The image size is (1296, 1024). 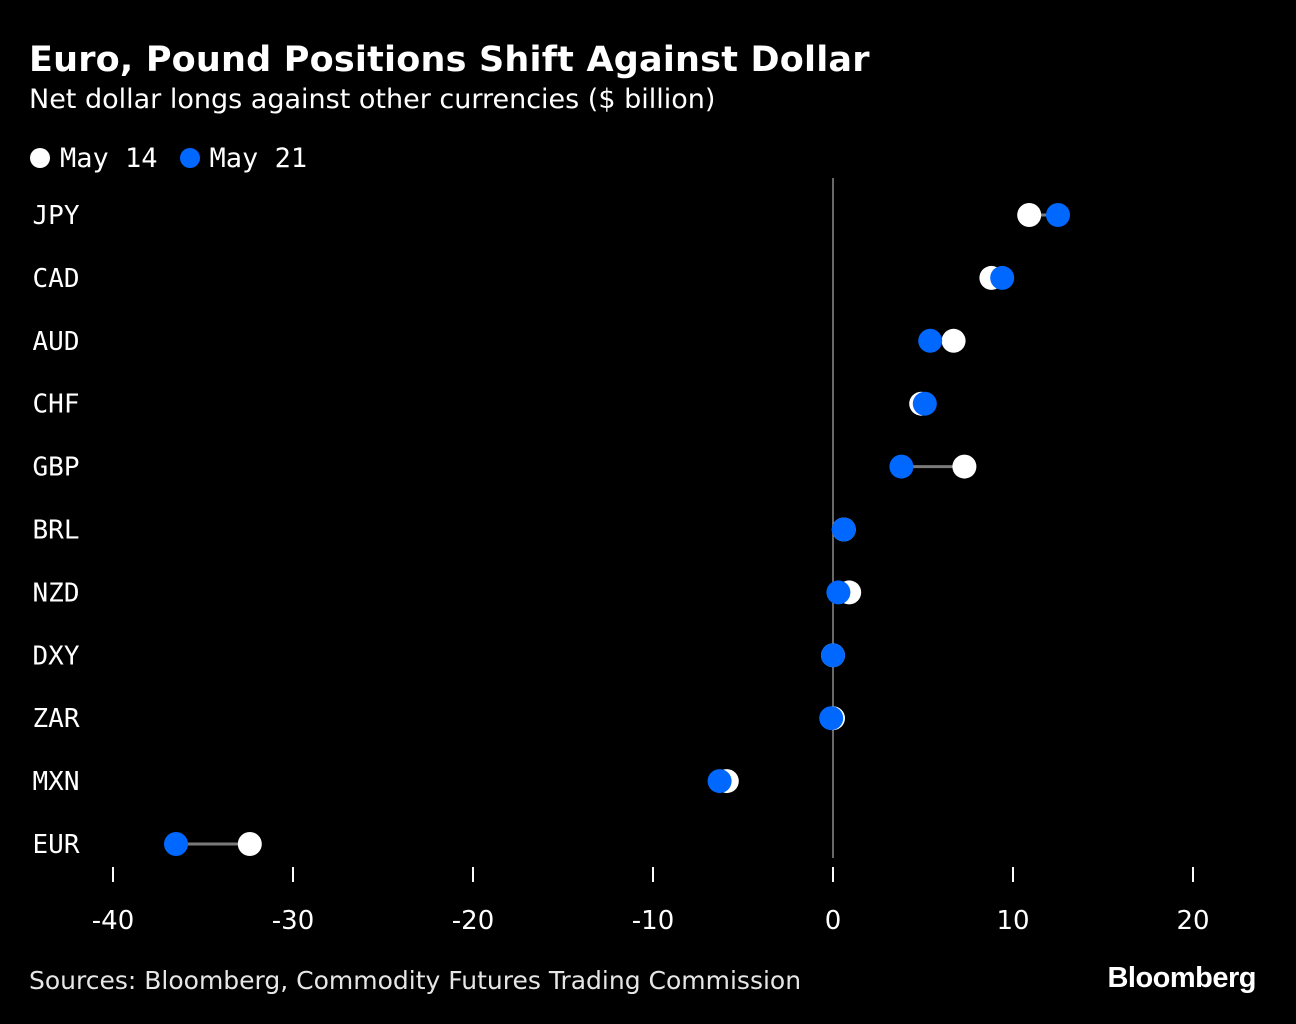 I want to click on legend-item-may-14: May 14, so click(x=94, y=158).